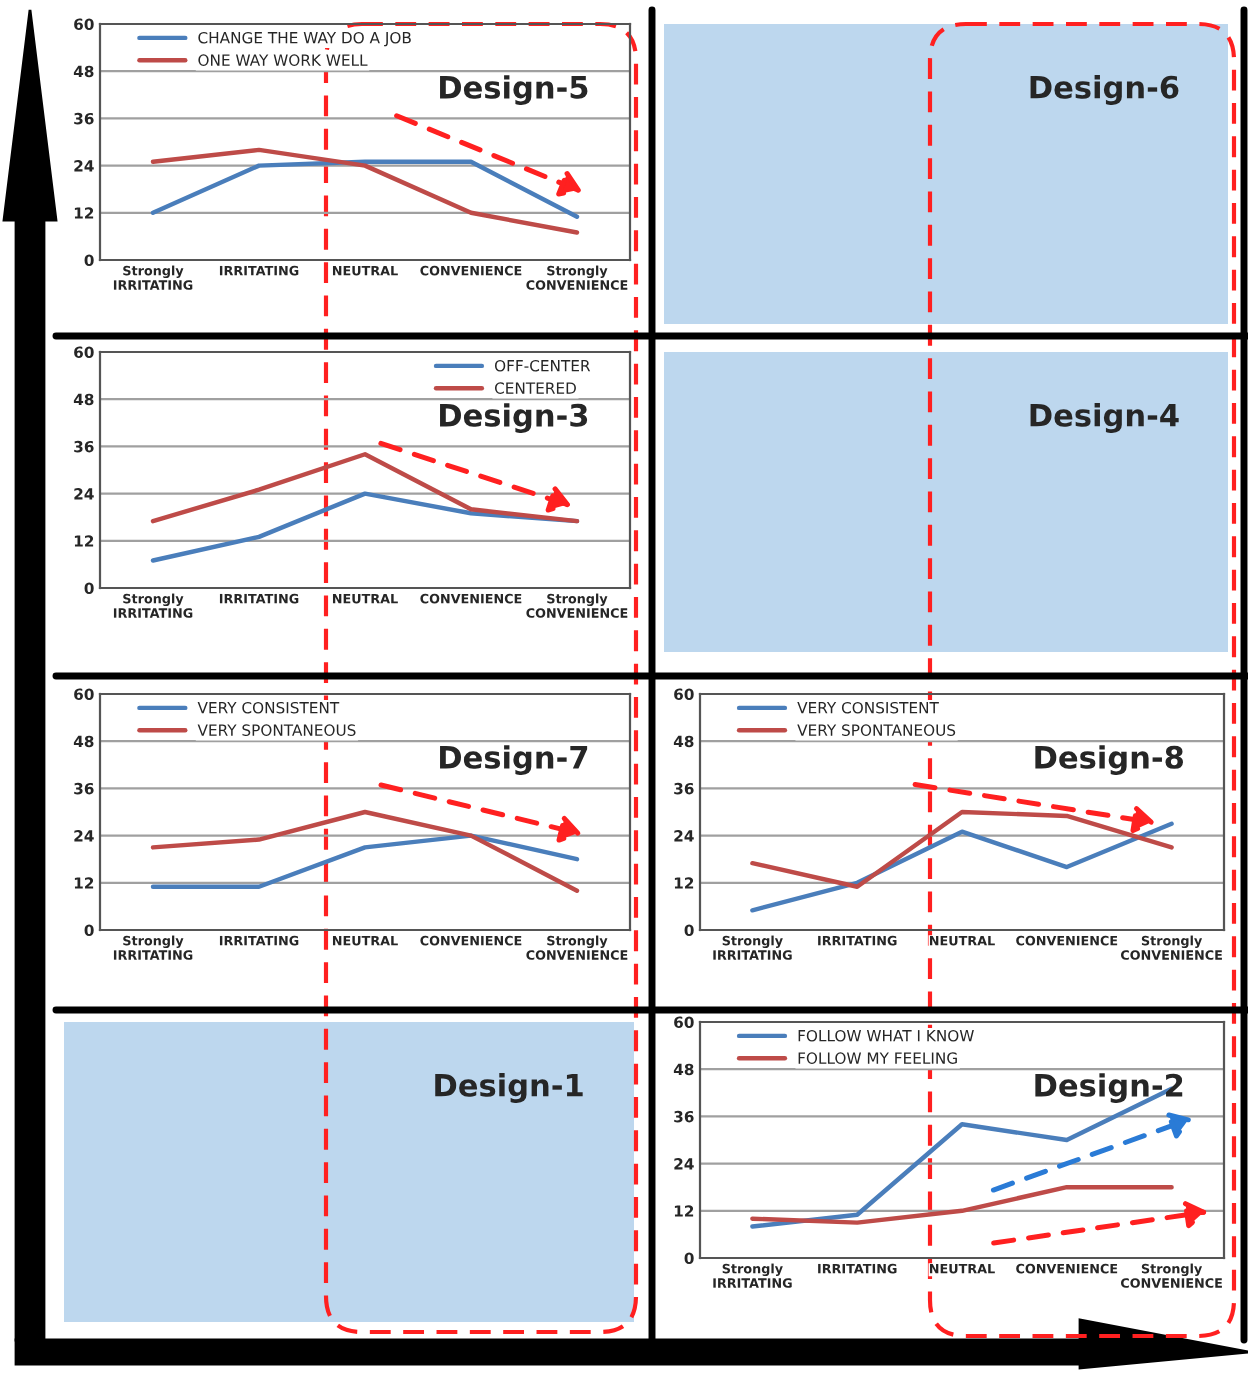 The image size is (1248, 1374). I want to click on text: Design-1, so click(509, 1088).